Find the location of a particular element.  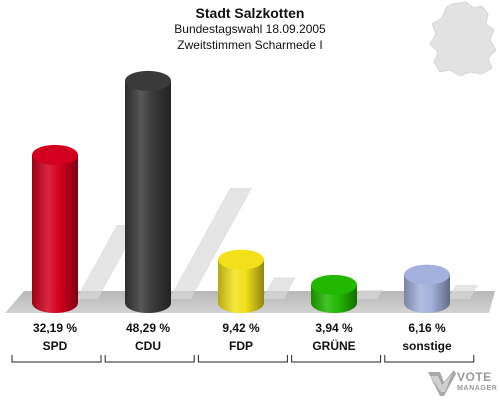

value-label: 32,19 % is located at coordinates (55, 328).